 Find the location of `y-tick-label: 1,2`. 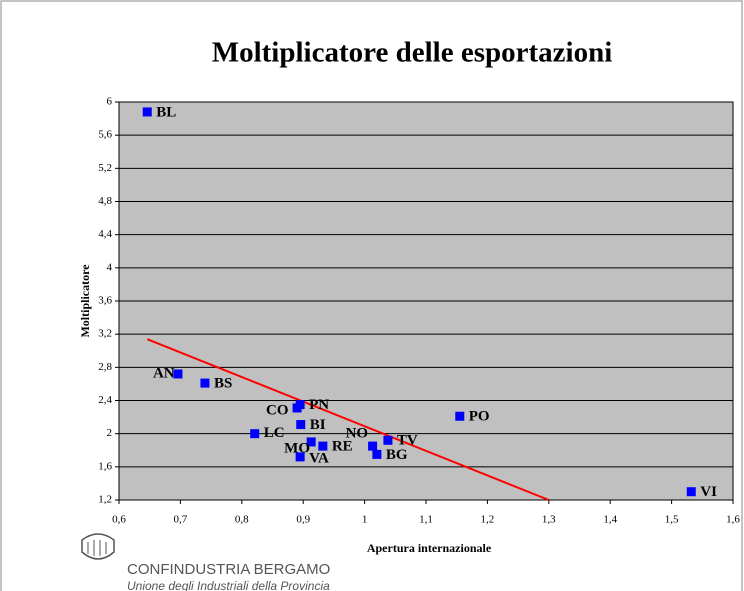

y-tick-label: 1,2 is located at coordinates (105, 500).